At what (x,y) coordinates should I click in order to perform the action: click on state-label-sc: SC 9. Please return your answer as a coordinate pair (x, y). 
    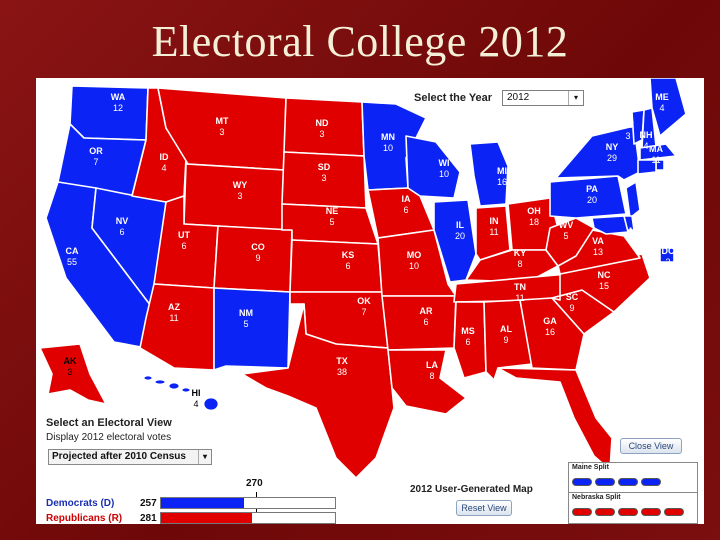
    Looking at the image, I should click on (572, 303).